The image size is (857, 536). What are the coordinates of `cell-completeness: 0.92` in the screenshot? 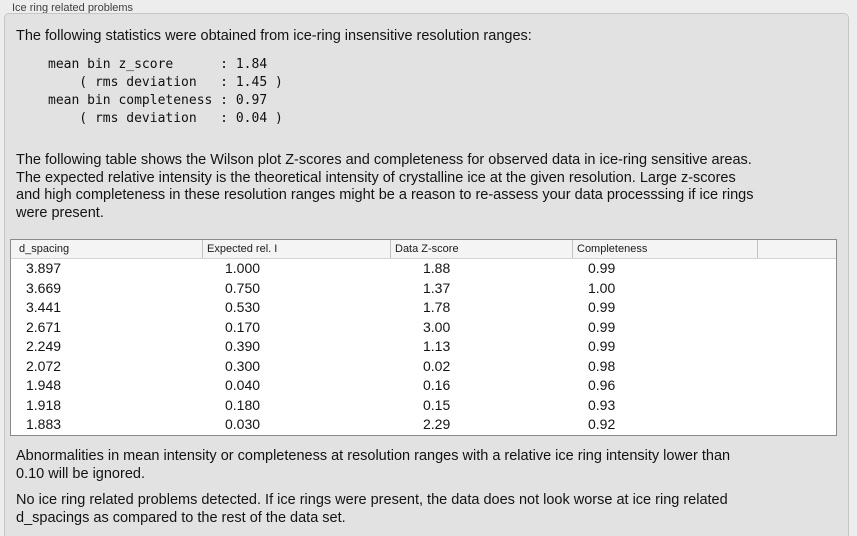 It's located at (602, 424).